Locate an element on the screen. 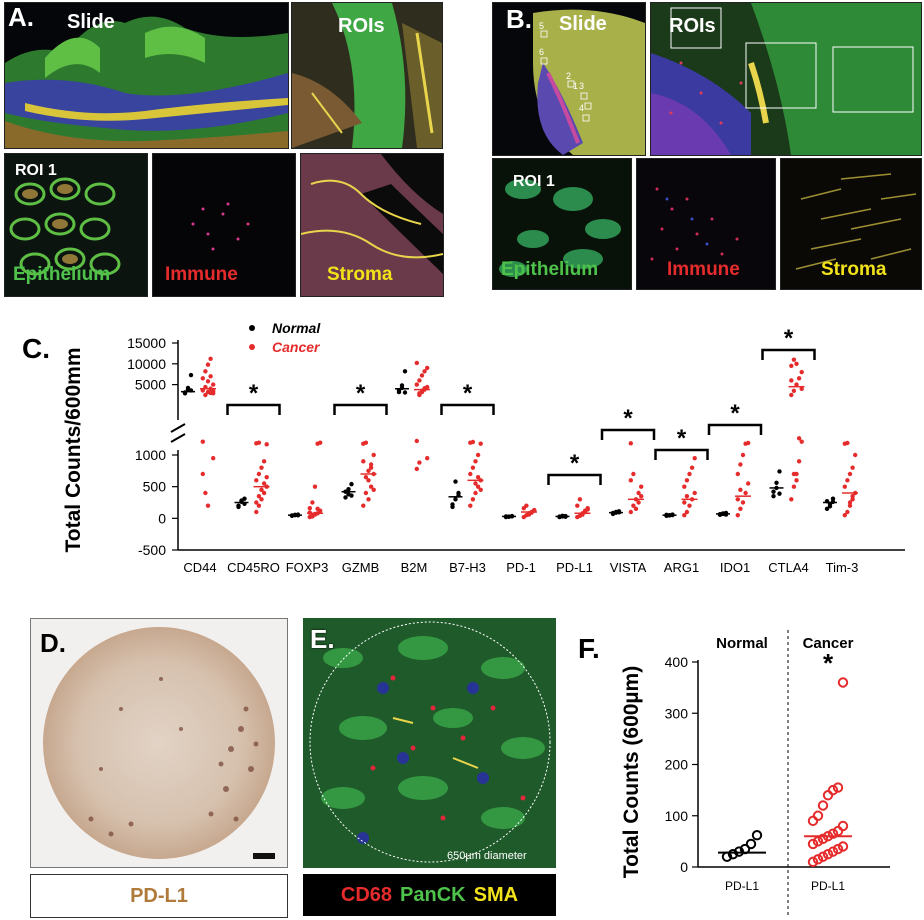 Image resolution: width=924 pixels, height=920 pixels. panel-b-roi1-label: ROI 1 is located at coordinates (534, 181).